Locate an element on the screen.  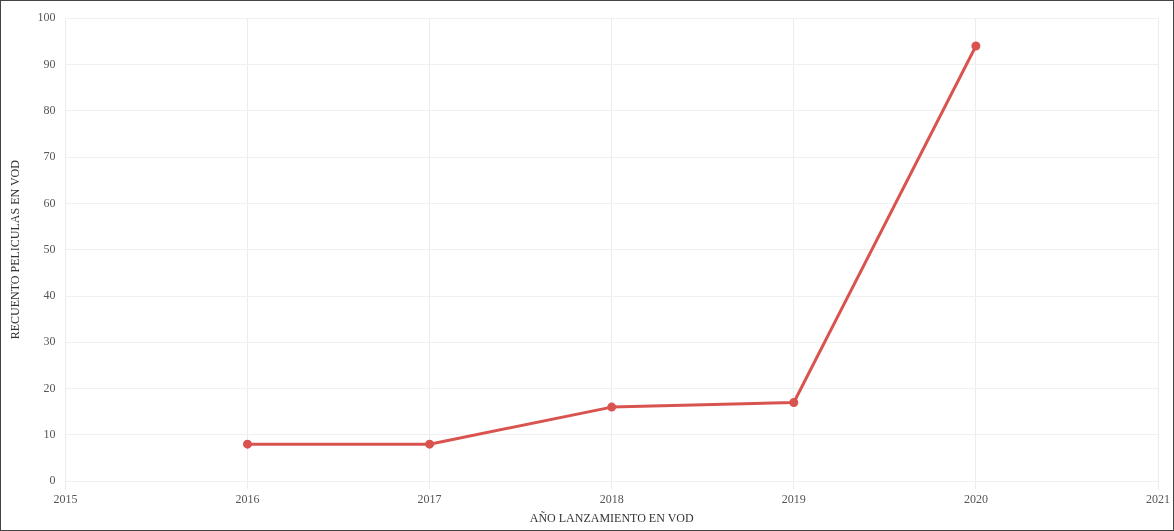
y-tick-label: 0 is located at coordinates (52, 480).